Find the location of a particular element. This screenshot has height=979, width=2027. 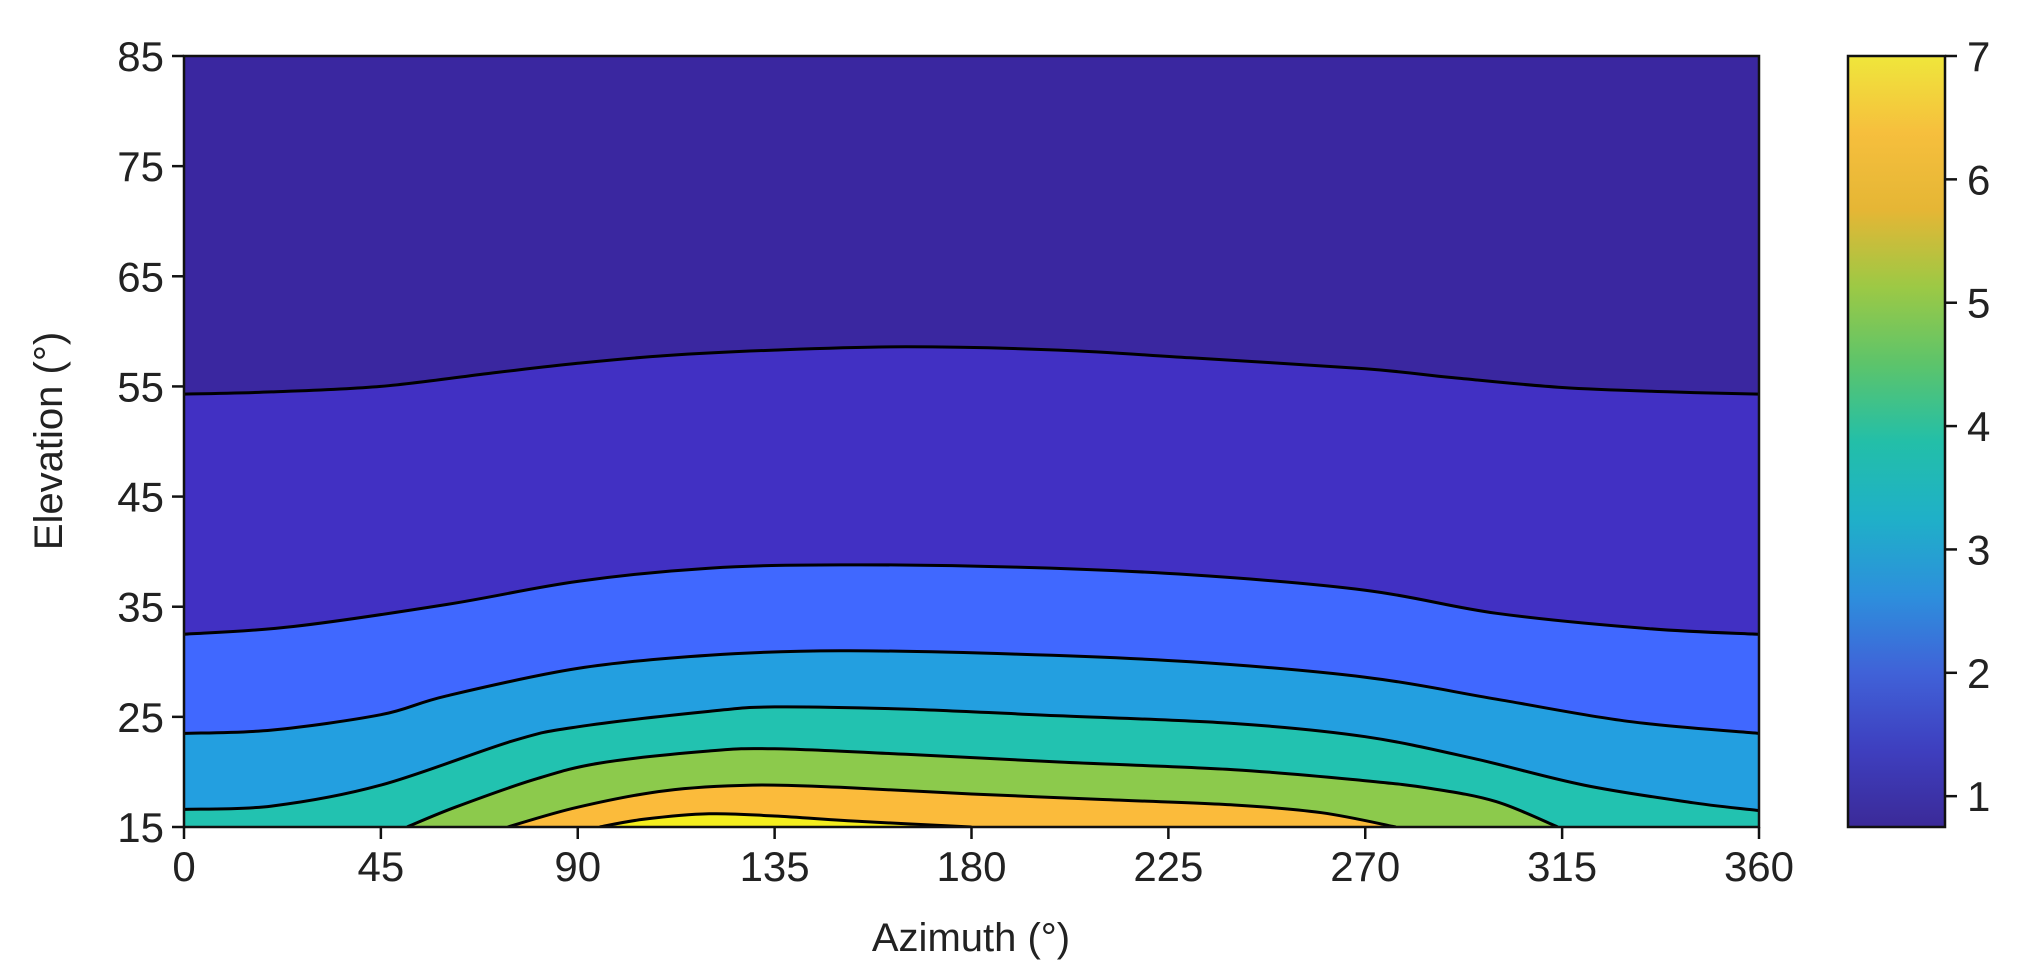

y-tick-label: 35 is located at coordinates (140, 607).